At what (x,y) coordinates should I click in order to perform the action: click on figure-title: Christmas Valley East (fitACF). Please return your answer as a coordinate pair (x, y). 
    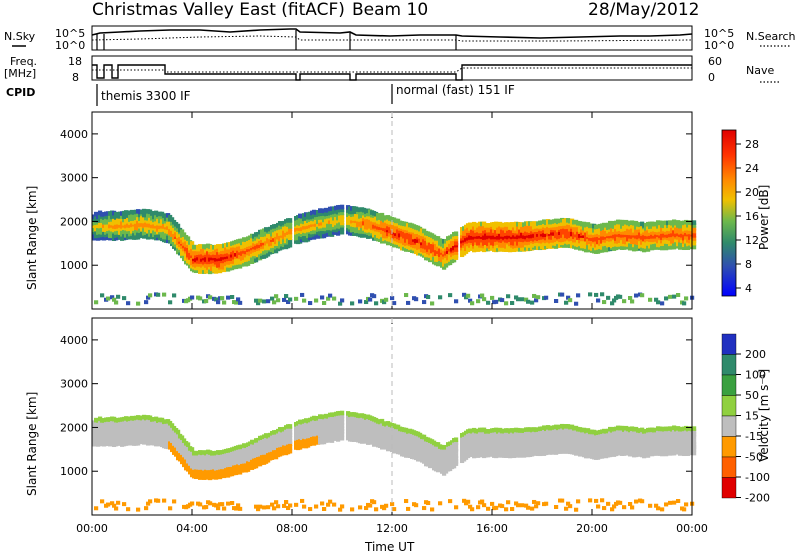
    Looking at the image, I should click on (218, 10).